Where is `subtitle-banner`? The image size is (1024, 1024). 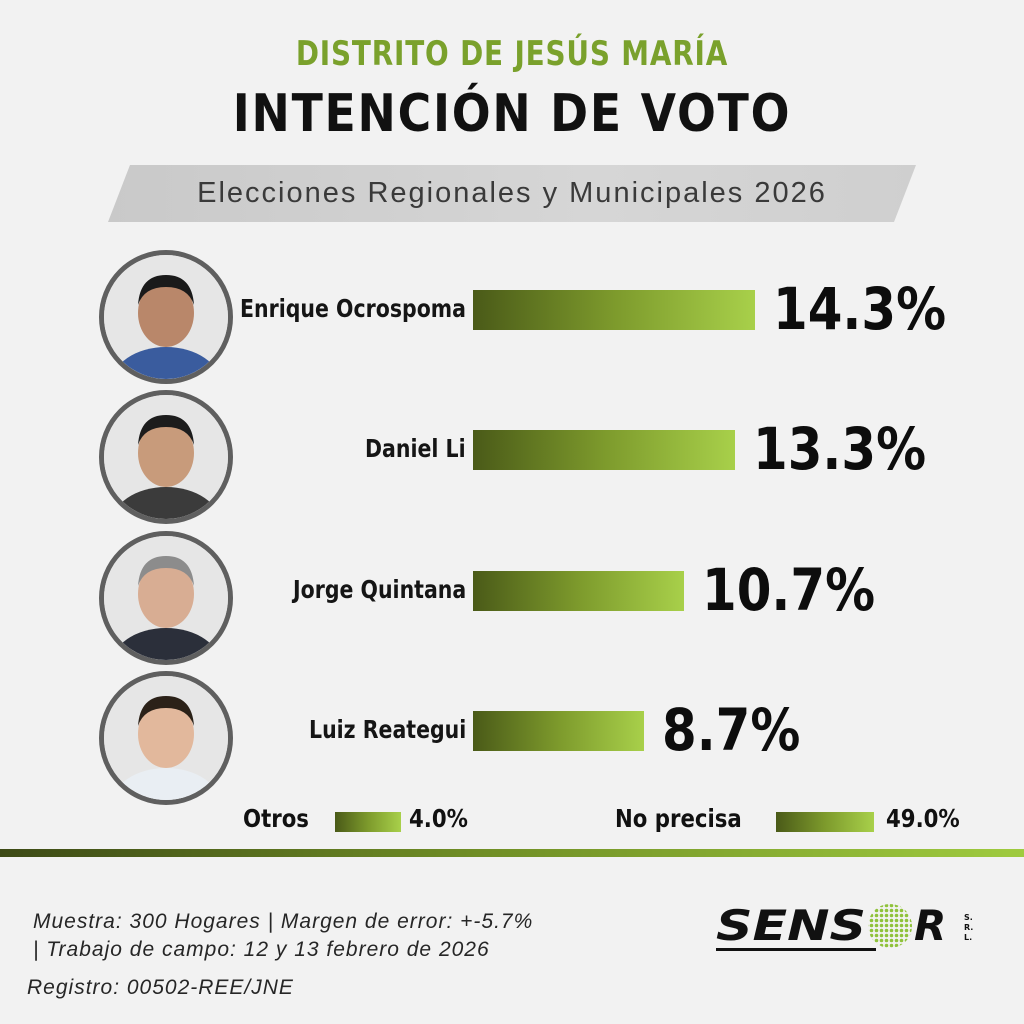 subtitle-banner is located at coordinates (512, 193).